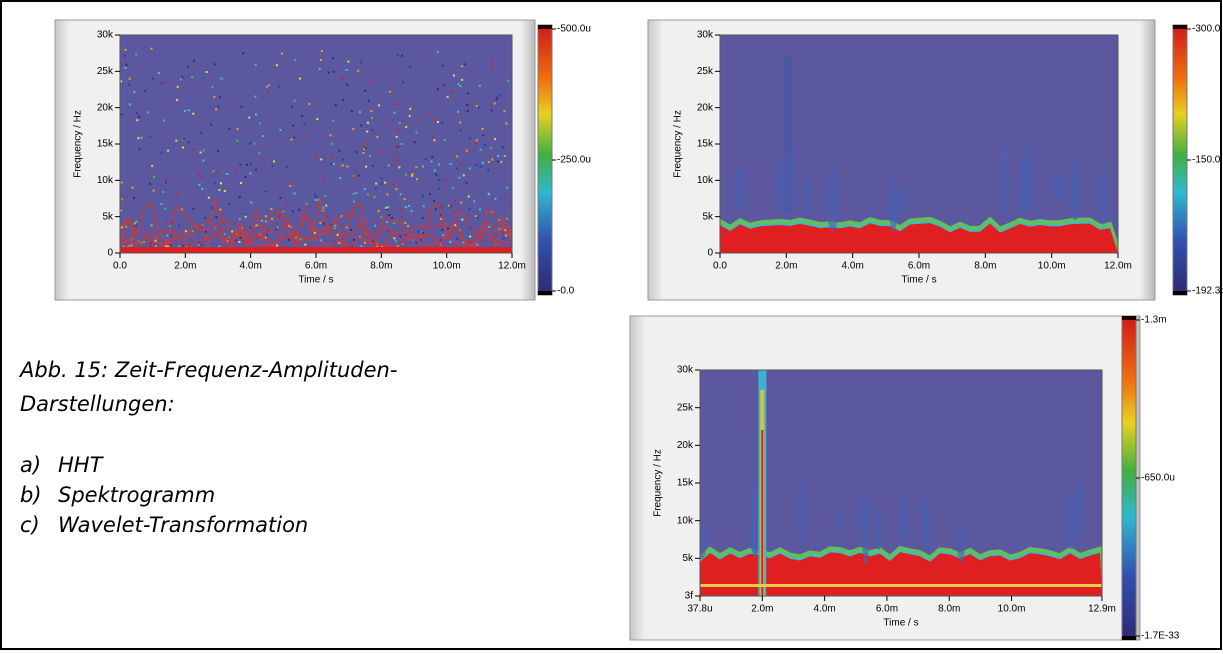  What do you see at coordinates (30, 465) in the screenshot?
I see `caption-marker: a)` at bounding box center [30, 465].